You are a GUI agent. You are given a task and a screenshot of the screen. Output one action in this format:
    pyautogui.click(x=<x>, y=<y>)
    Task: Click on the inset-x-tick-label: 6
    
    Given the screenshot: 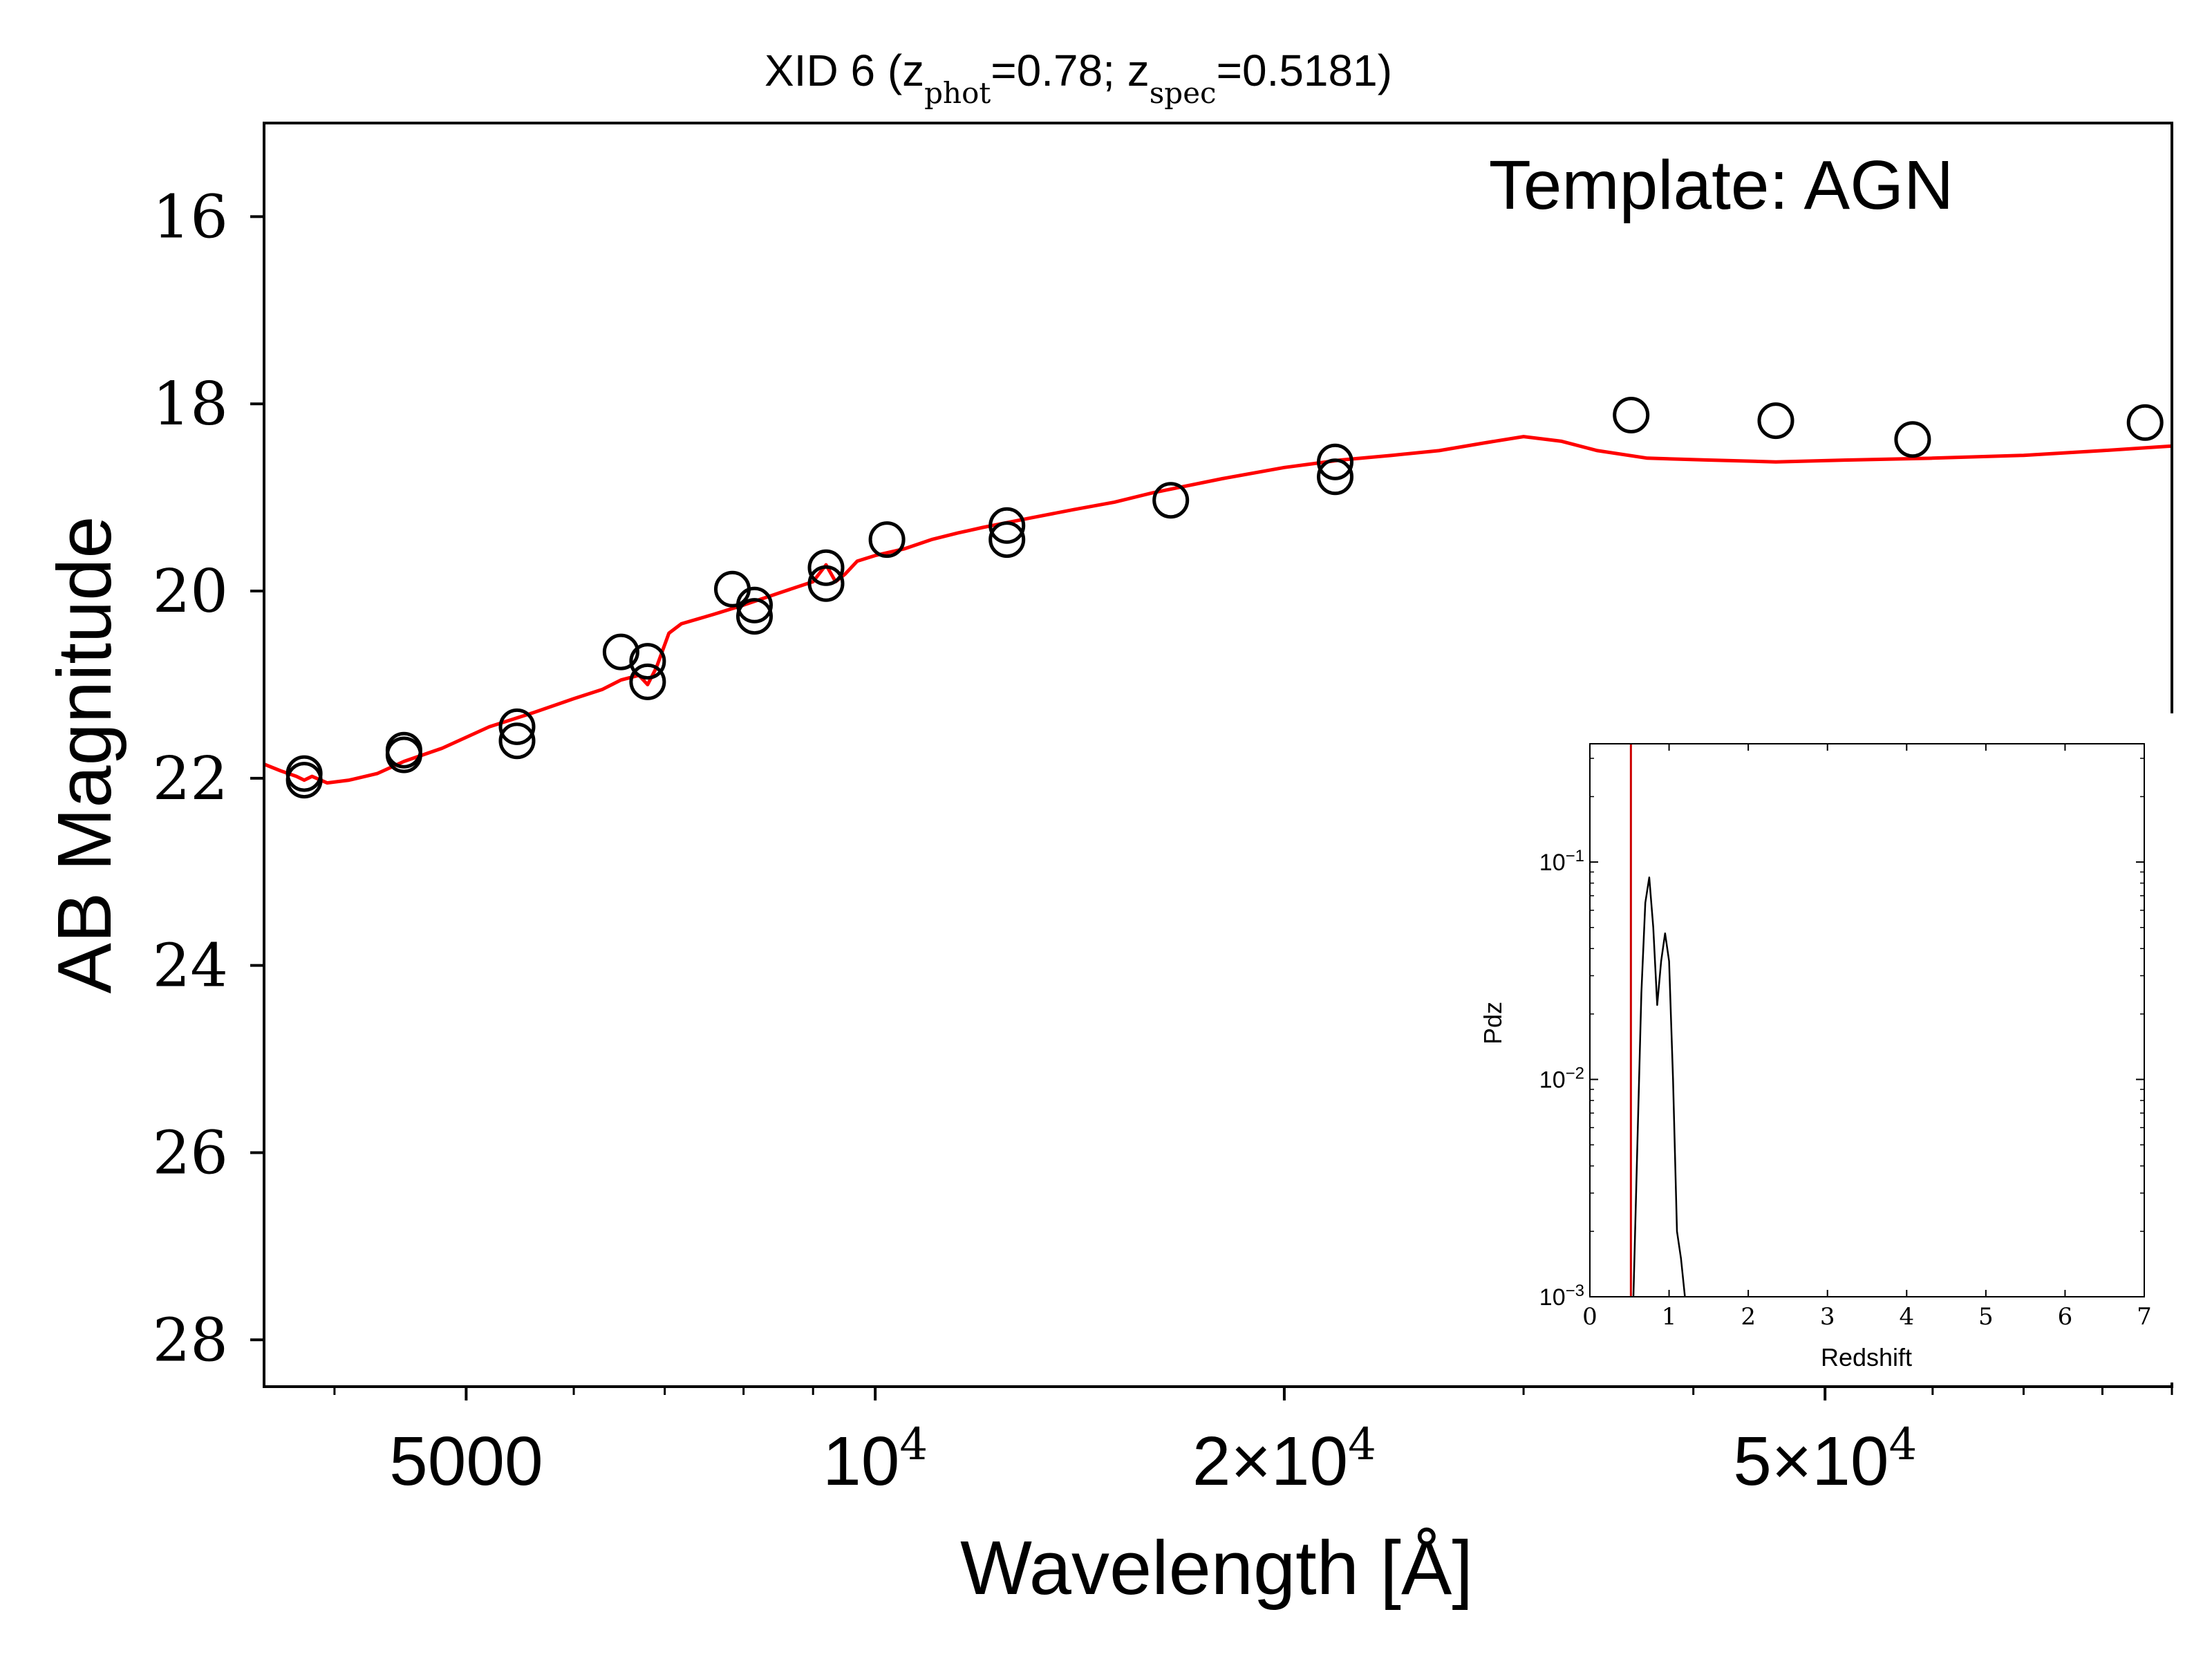 What is the action you would take?
    pyautogui.click(x=2065, y=1317)
    